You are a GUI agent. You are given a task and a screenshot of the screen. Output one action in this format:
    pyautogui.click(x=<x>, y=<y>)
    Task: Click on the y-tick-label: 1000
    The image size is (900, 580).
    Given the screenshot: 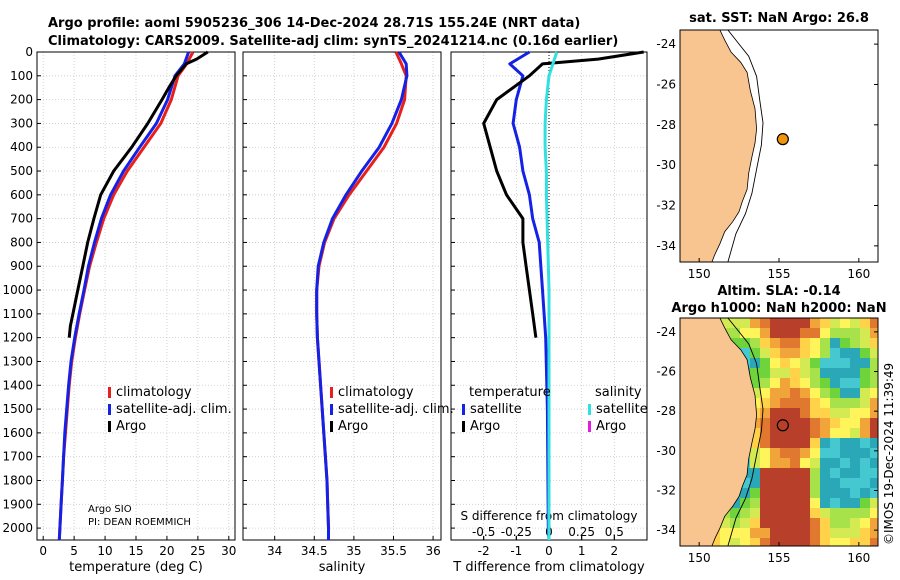 What is the action you would take?
    pyautogui.click(x=17, y=290)
    